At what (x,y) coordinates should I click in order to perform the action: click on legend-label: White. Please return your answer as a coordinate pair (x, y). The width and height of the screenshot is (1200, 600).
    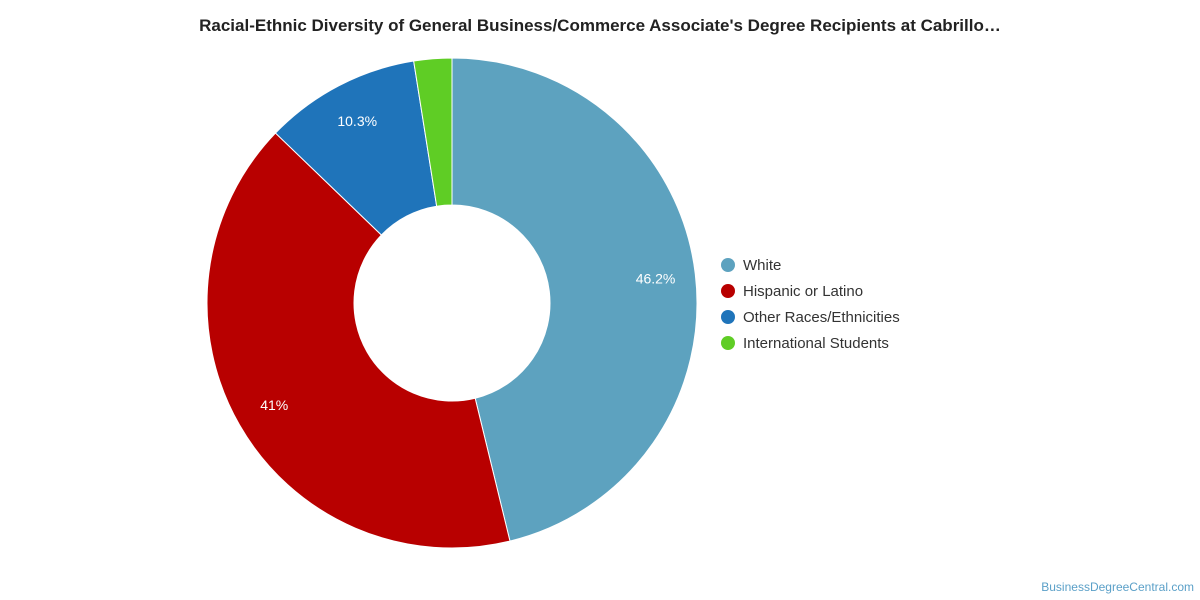
    Looking at the image, I should click on (762, 265).